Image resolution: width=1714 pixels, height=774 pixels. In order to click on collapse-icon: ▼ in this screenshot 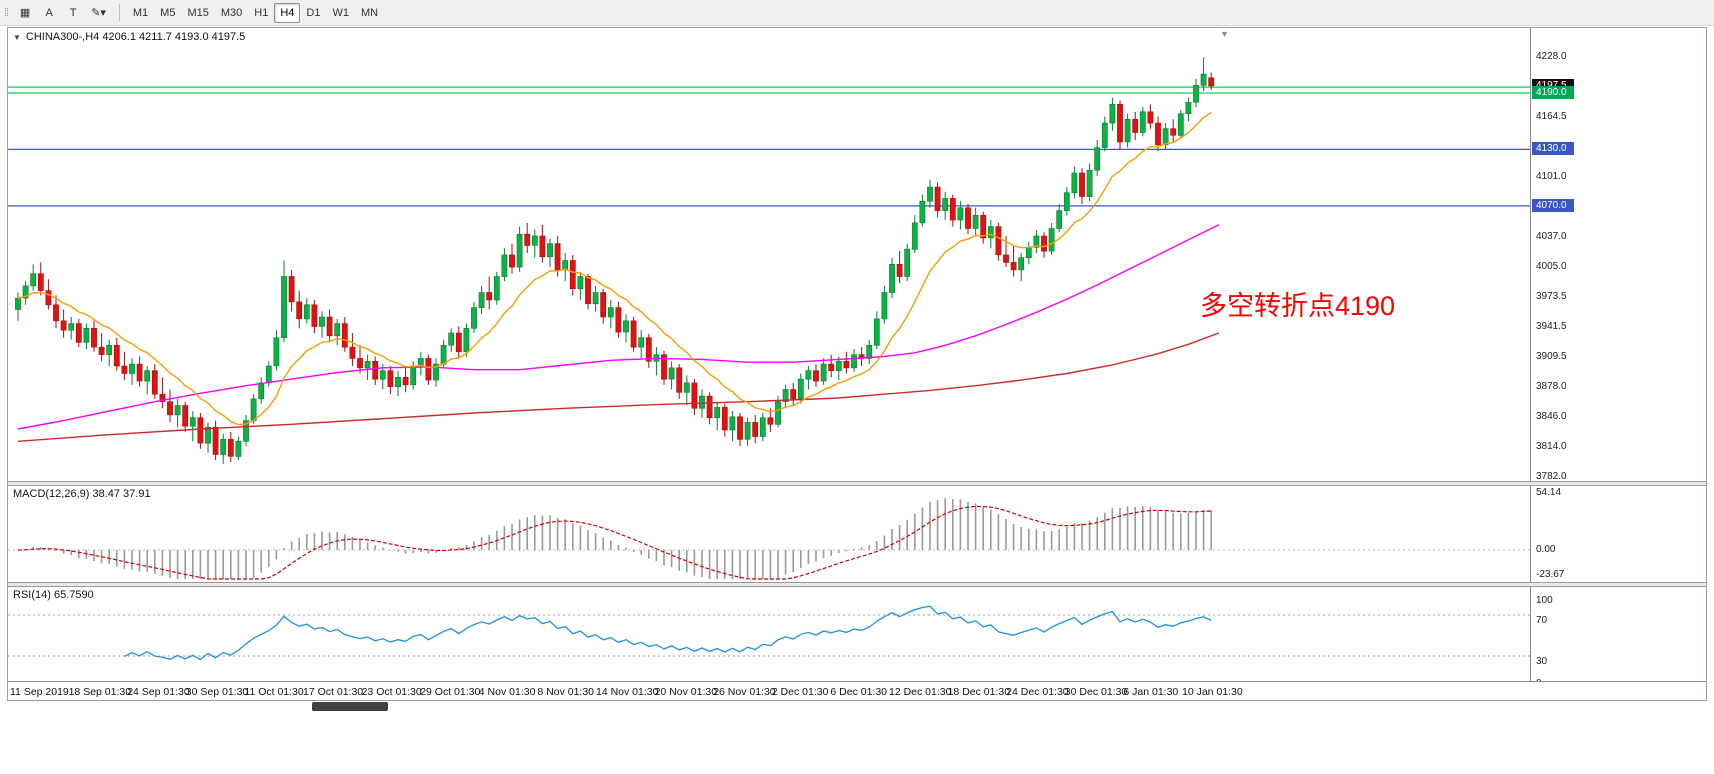, I will do `click(17, 37)`.